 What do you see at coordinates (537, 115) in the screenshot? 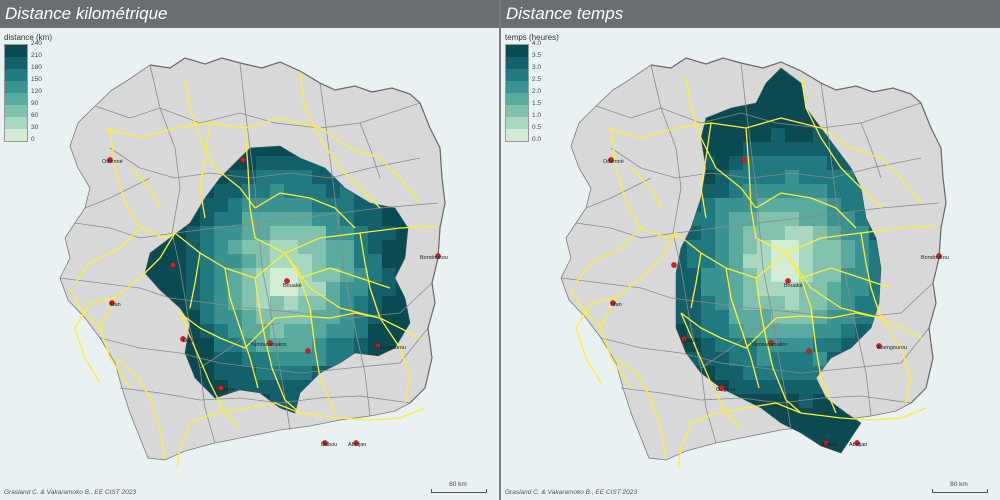
I see `legend-tick-label: 1.0` at bounding box center [537, 115].